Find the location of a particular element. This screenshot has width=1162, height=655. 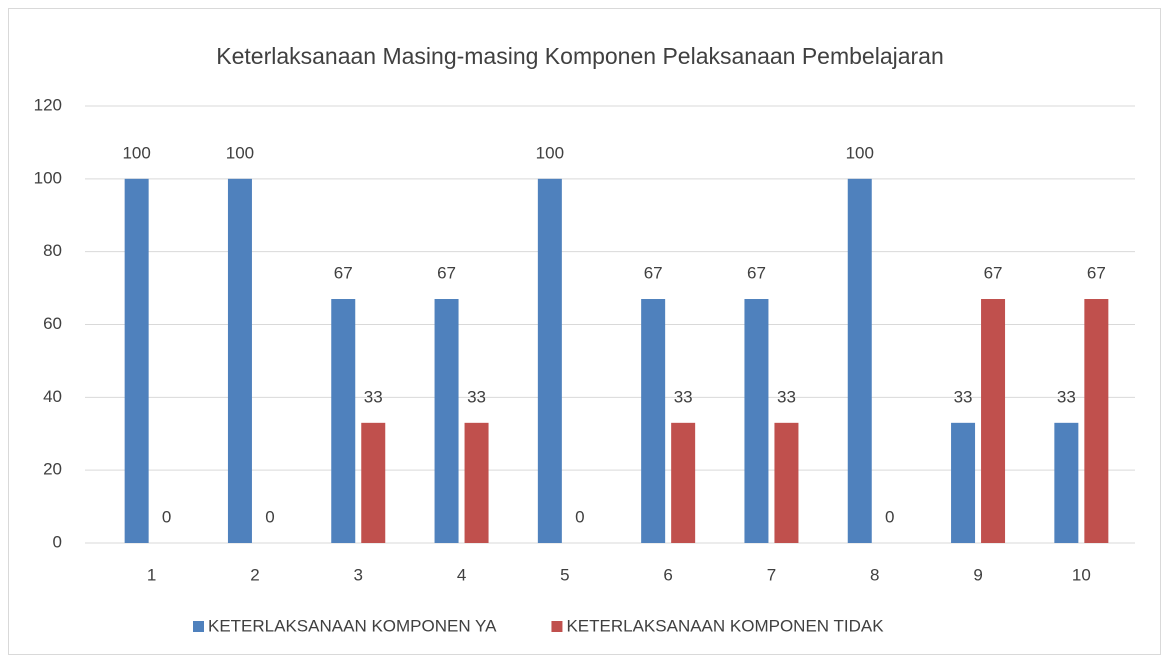

y-tick-label: 60 is located at coordinates (52, 323).